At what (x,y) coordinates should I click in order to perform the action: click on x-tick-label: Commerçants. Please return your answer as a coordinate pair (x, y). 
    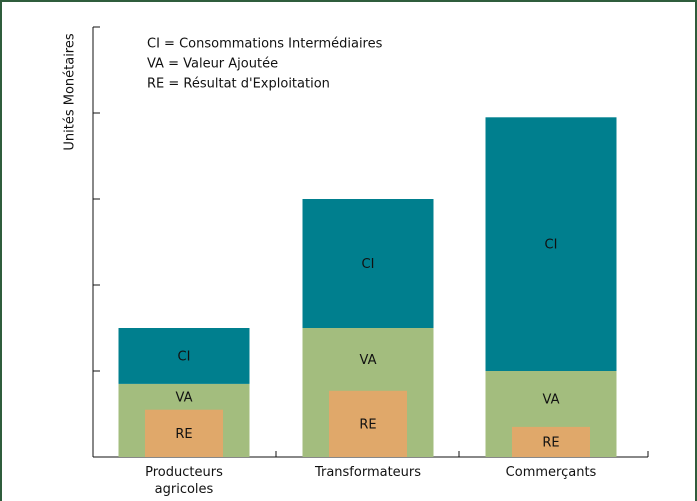
    Looking at the image, I should click on (551, 472).